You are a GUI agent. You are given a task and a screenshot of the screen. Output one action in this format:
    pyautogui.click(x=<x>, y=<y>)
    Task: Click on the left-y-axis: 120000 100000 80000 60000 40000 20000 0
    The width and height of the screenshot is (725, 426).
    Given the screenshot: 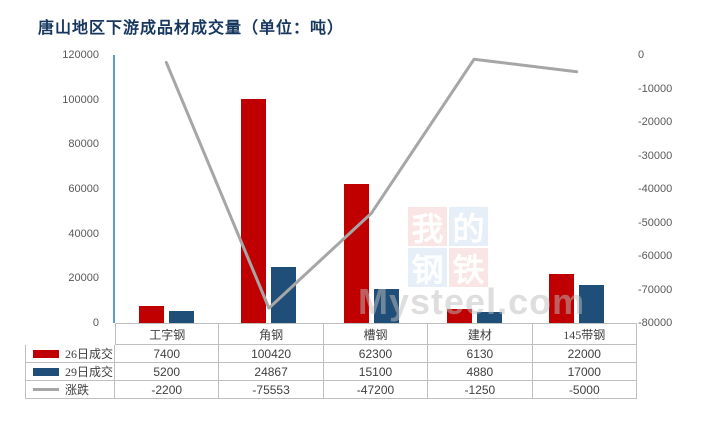 What is the action you would take?
    pyautogui.click(x=53, y=189)
    